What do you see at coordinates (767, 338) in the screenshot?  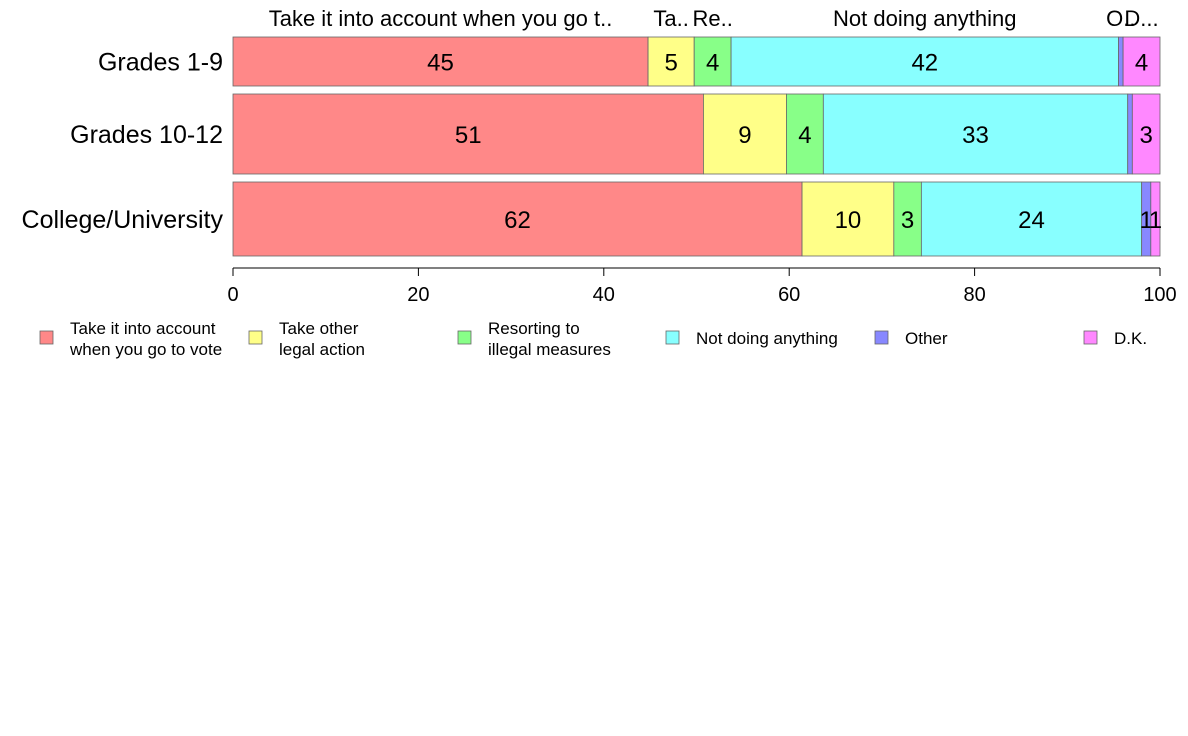 I see `legend-label: Not doing anything` at bounding box center [767, 338].